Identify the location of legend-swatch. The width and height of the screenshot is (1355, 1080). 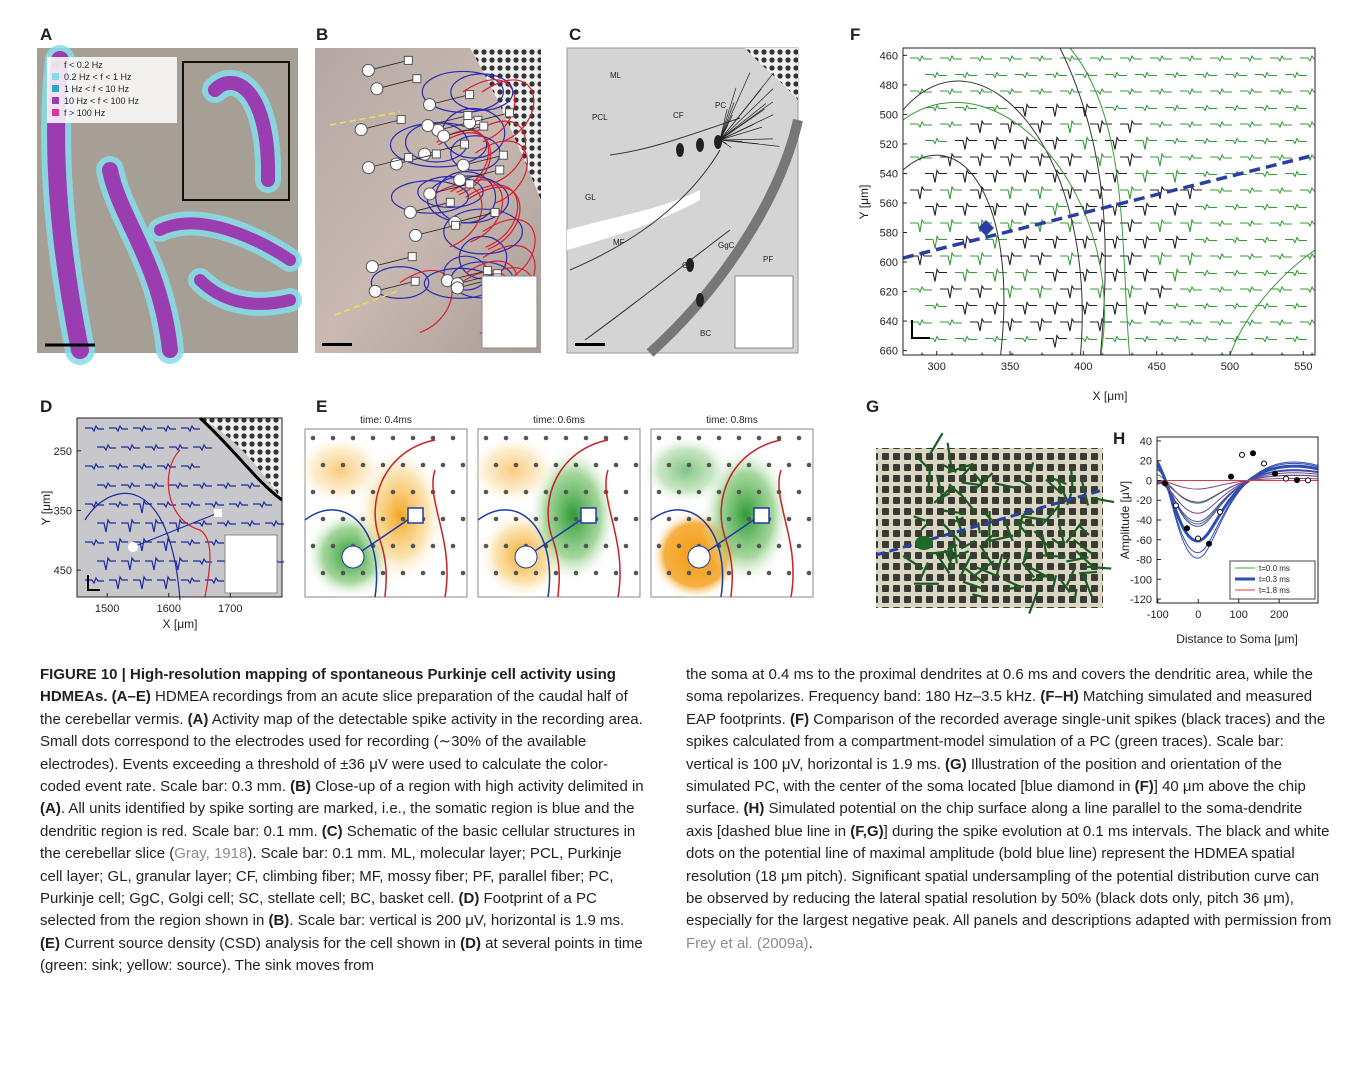
(55, 88).